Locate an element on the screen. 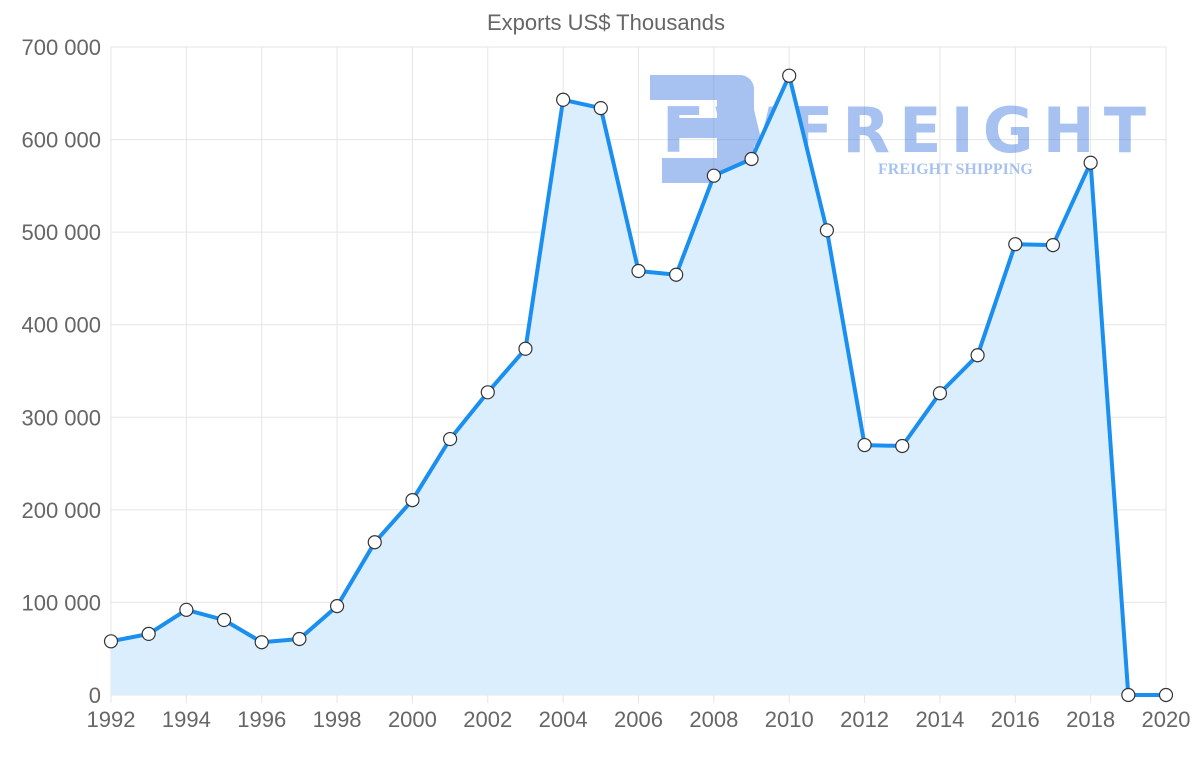  x-tick-label: 2020 is located at coordinates (1166, 719).